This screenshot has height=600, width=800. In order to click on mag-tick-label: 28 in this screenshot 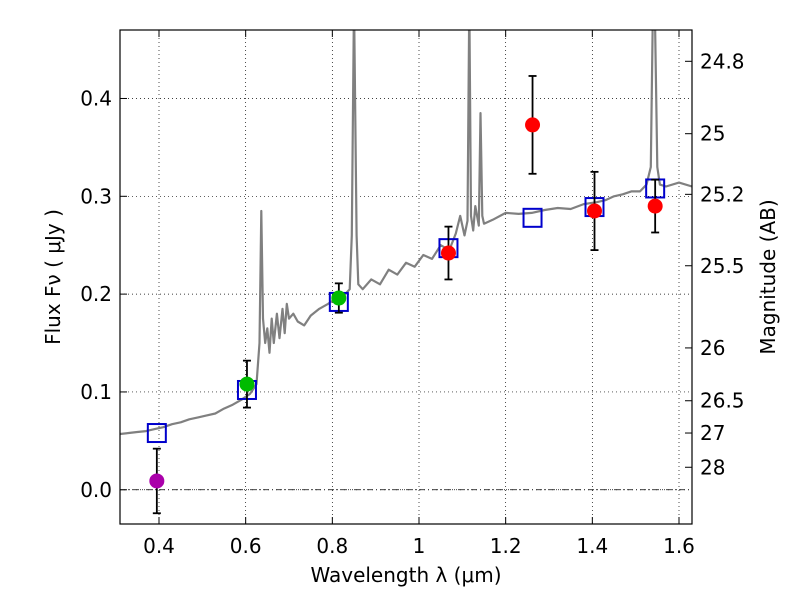, I will do `click(712, 467)`.